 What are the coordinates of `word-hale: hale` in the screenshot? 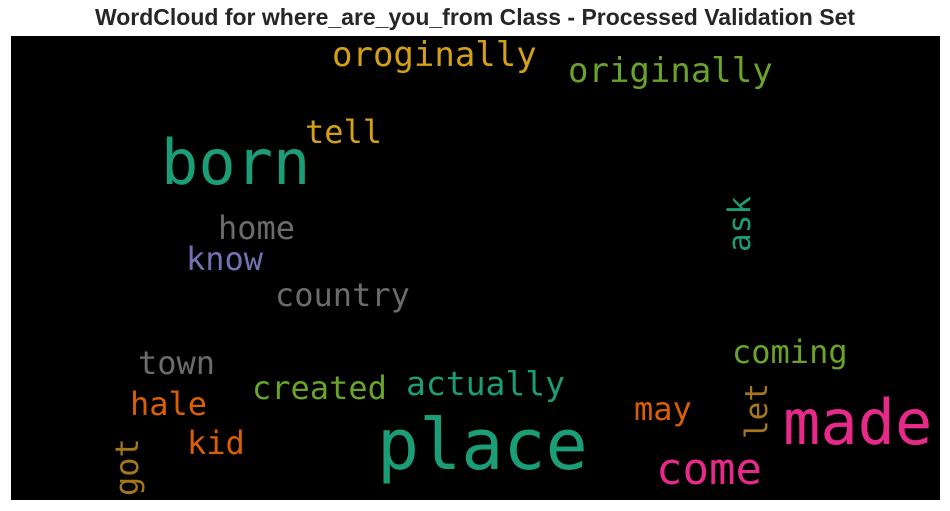 It's located at (169, 404).